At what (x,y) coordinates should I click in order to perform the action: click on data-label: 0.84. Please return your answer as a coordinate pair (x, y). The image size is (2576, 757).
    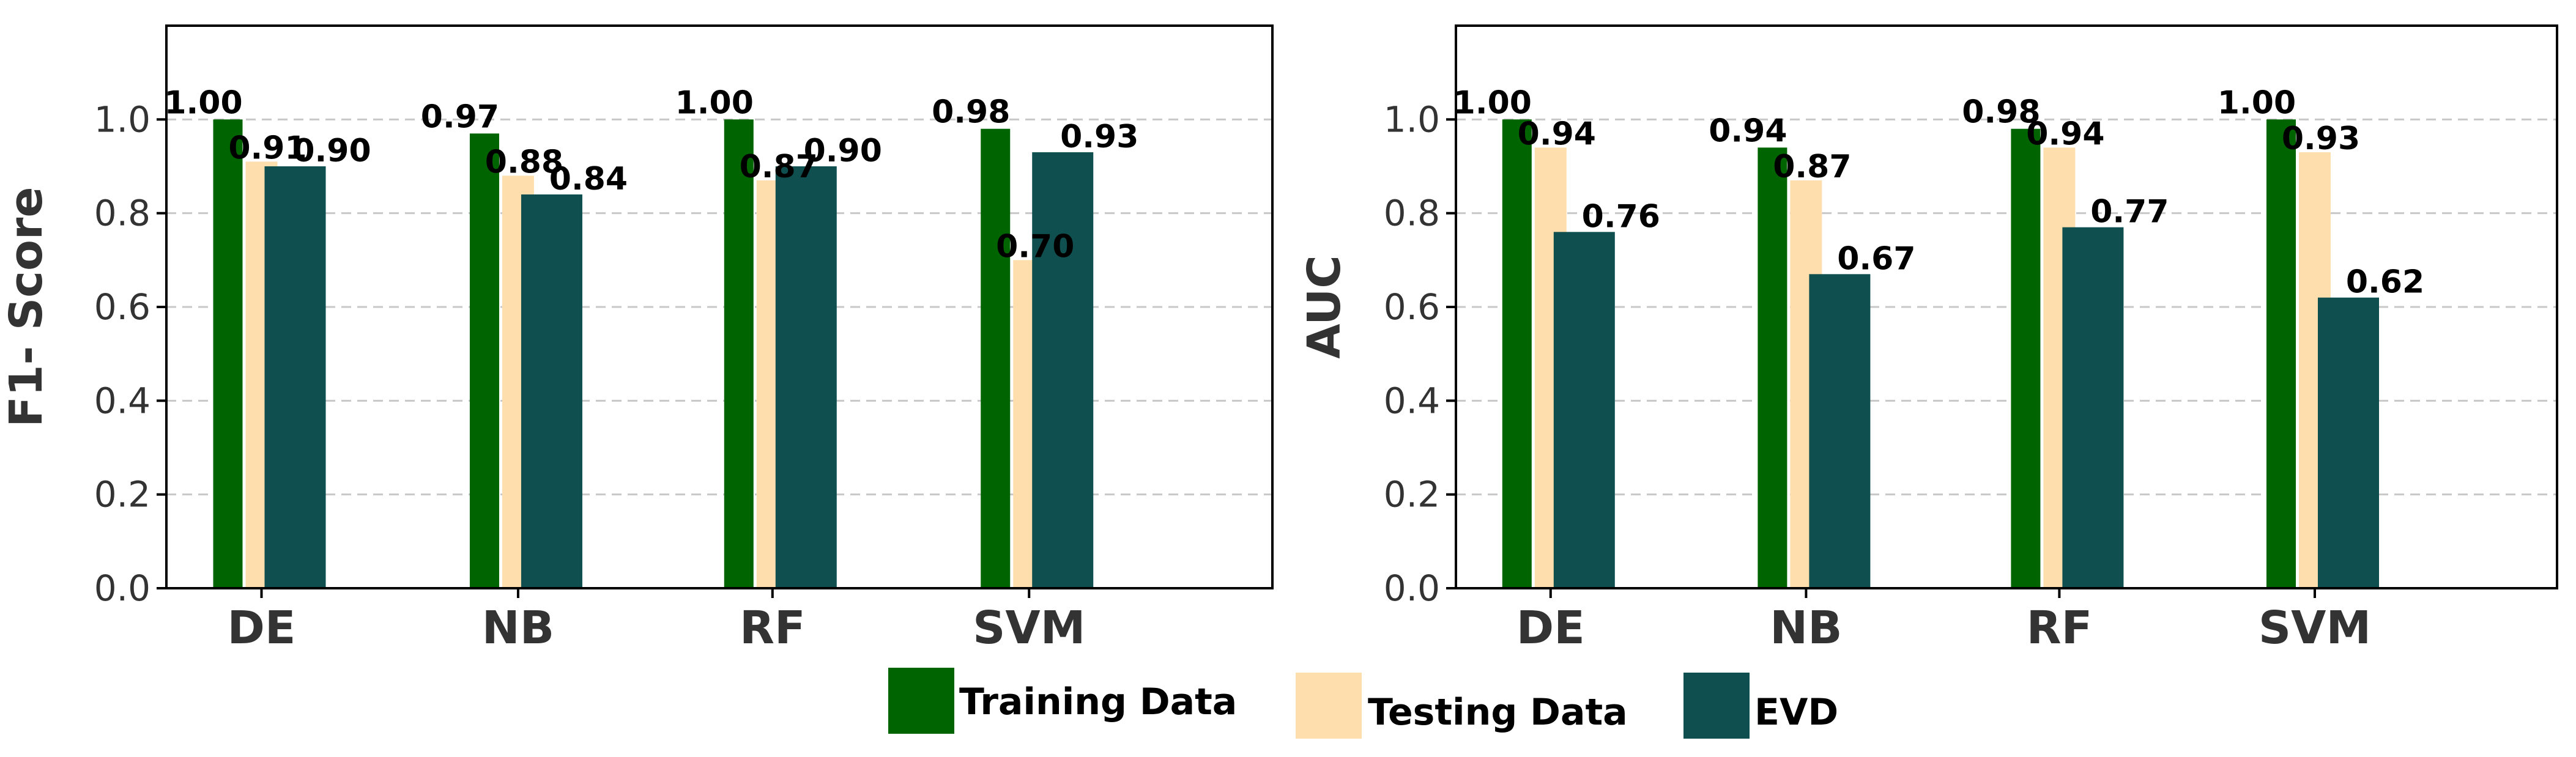
    Looking at the image, I should click on (588, 179).